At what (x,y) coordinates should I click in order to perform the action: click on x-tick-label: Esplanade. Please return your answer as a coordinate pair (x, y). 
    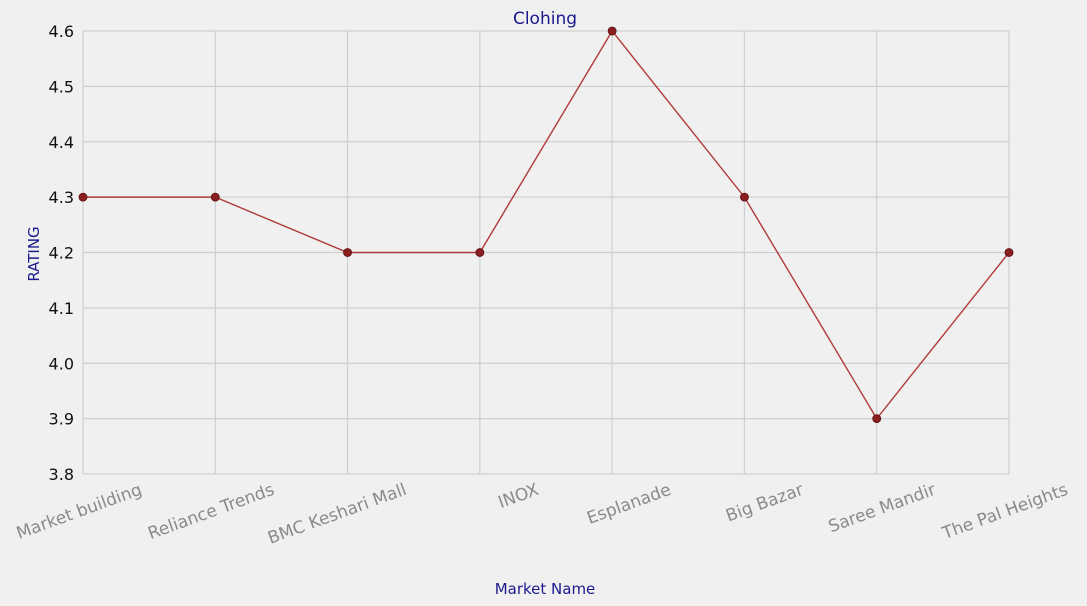
    Looking at the image, I should click on (629, 504).